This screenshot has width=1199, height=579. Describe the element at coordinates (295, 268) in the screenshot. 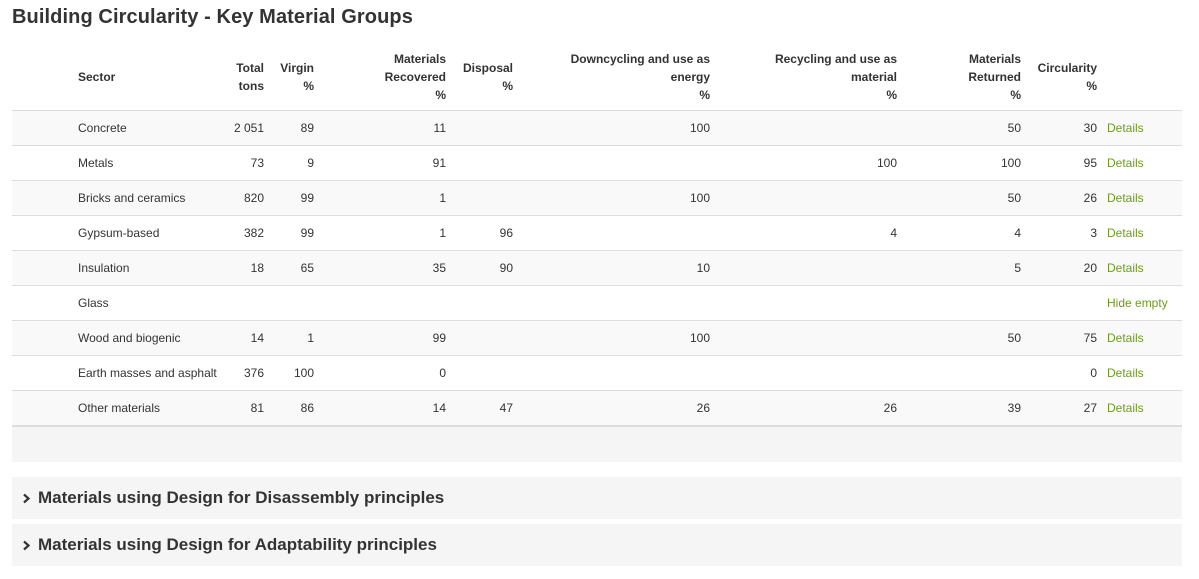

I see `cell-virgin: 65` at that location.